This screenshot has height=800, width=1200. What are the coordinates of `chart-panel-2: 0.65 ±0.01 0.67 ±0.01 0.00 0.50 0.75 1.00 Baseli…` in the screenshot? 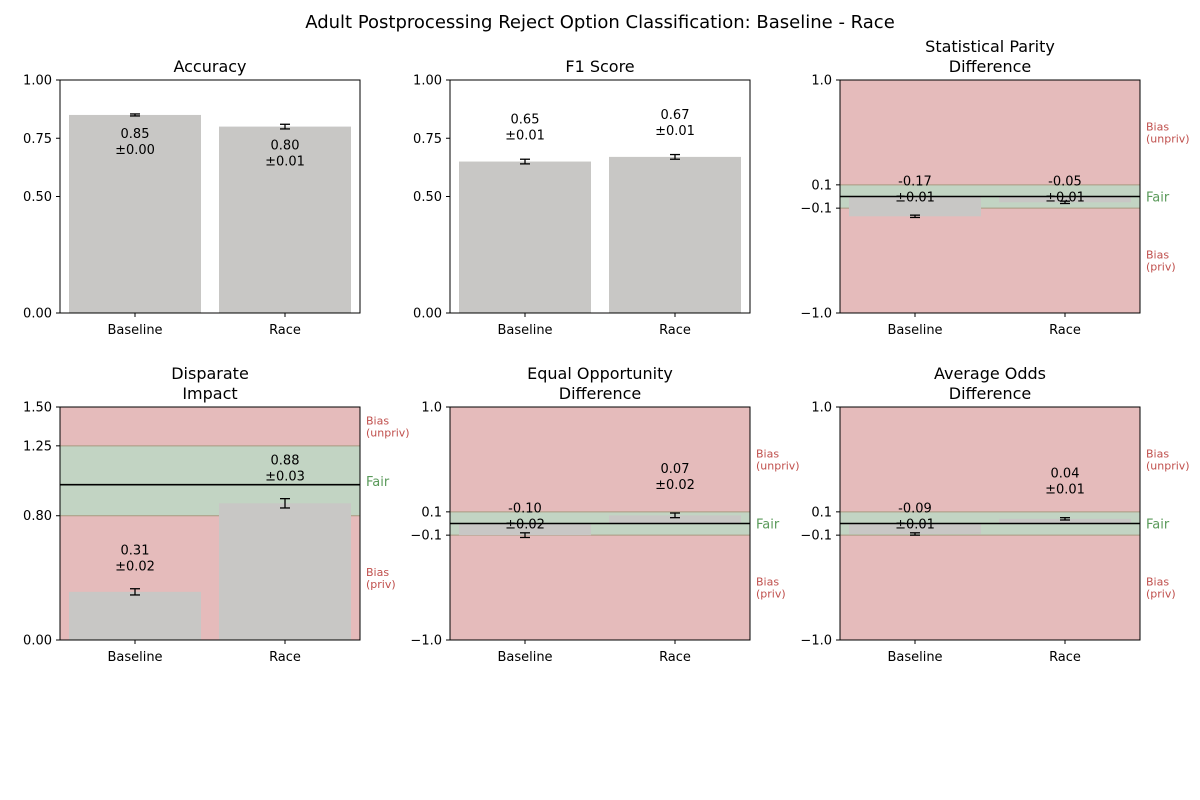 It's located at (582, 197).